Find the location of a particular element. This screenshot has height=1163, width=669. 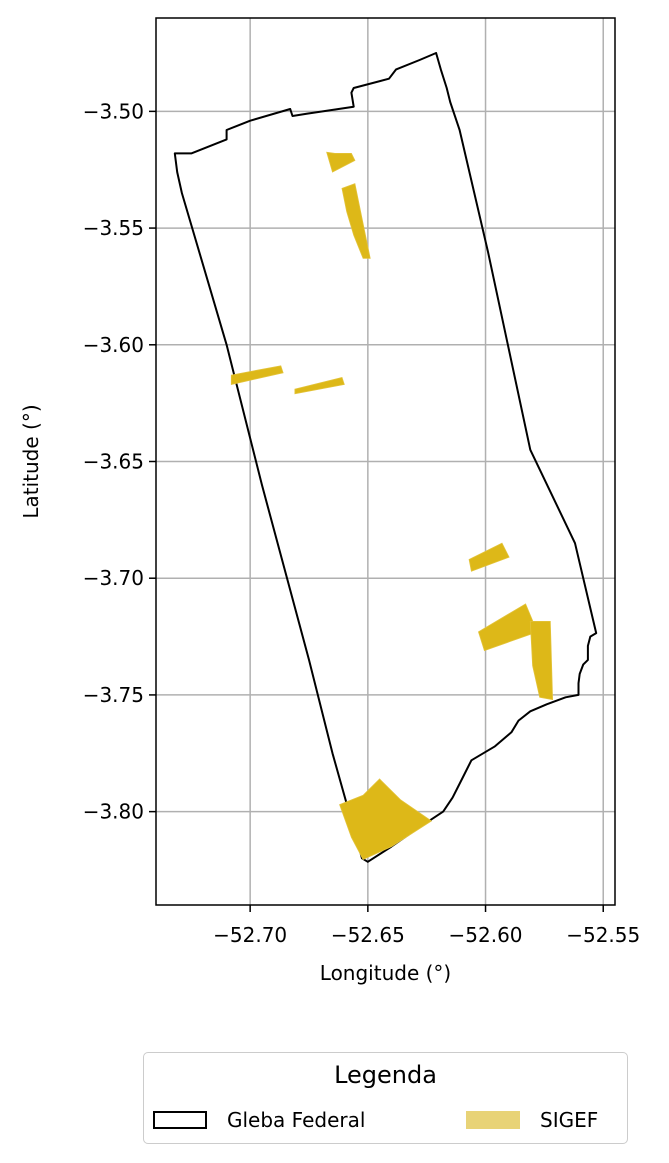

y-tick-label: −3.65 is located at coordinates (113, 462).